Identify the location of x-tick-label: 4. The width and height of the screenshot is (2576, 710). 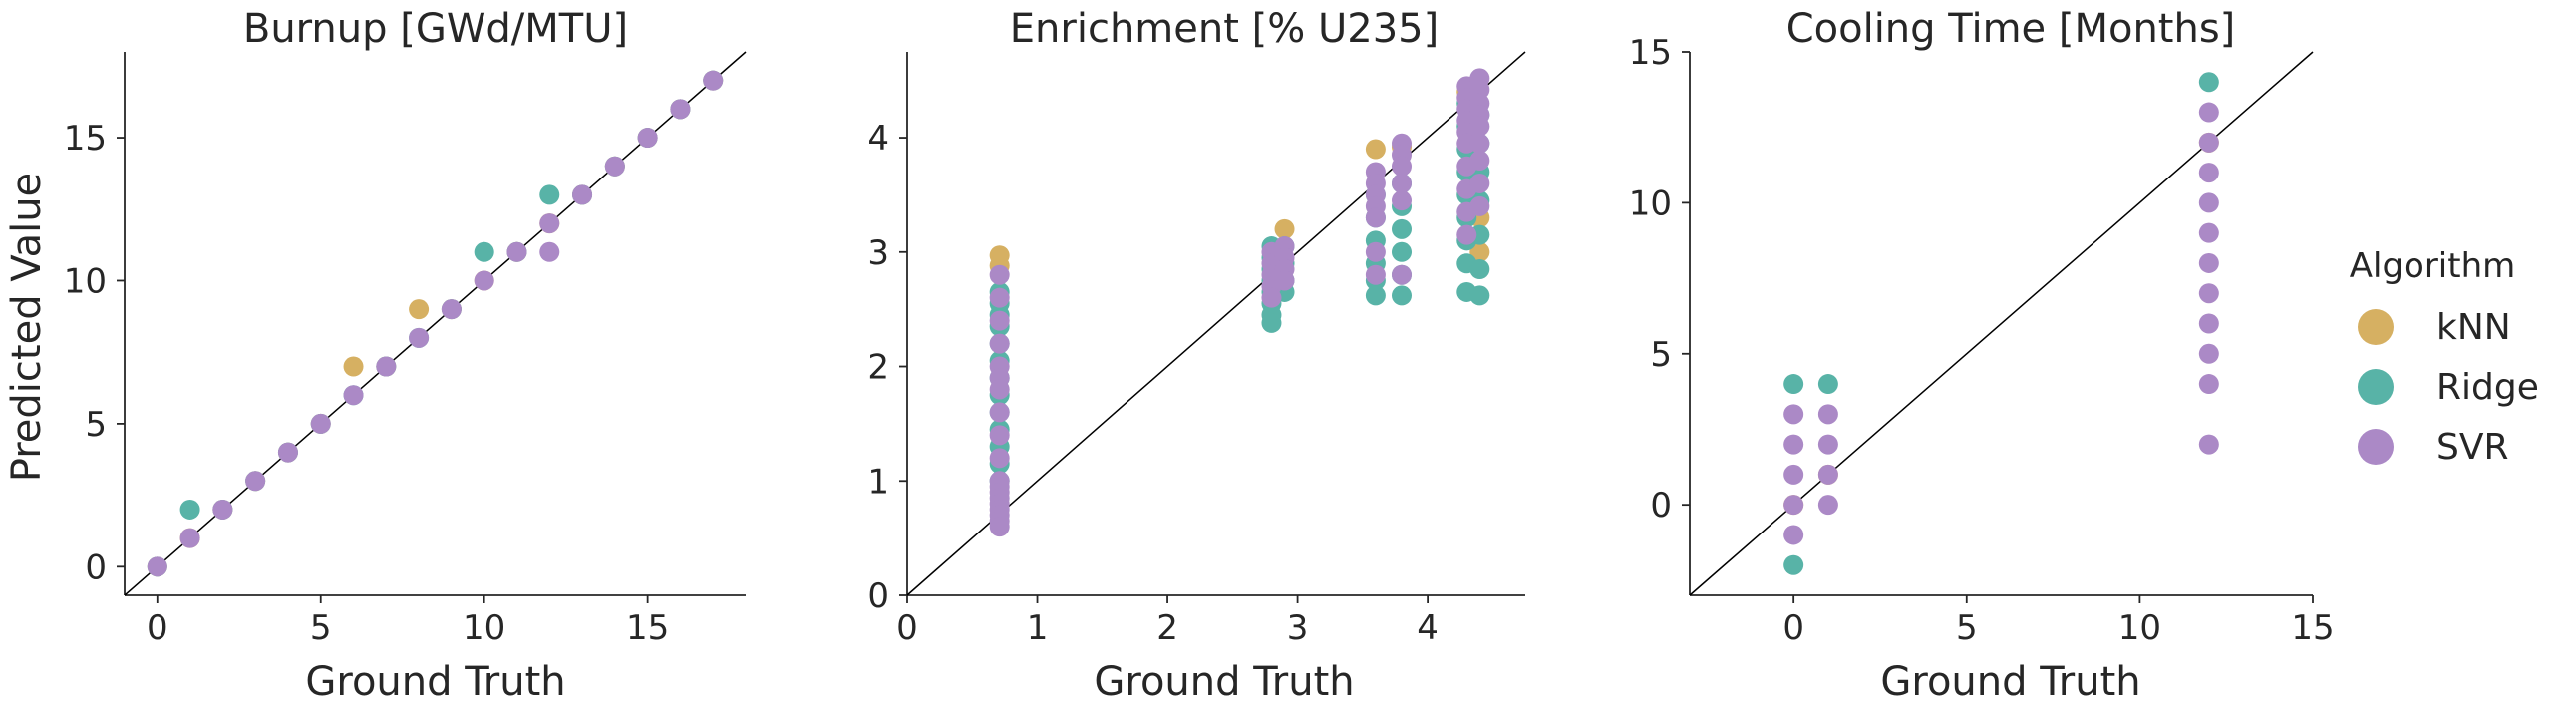
(1428, 628).